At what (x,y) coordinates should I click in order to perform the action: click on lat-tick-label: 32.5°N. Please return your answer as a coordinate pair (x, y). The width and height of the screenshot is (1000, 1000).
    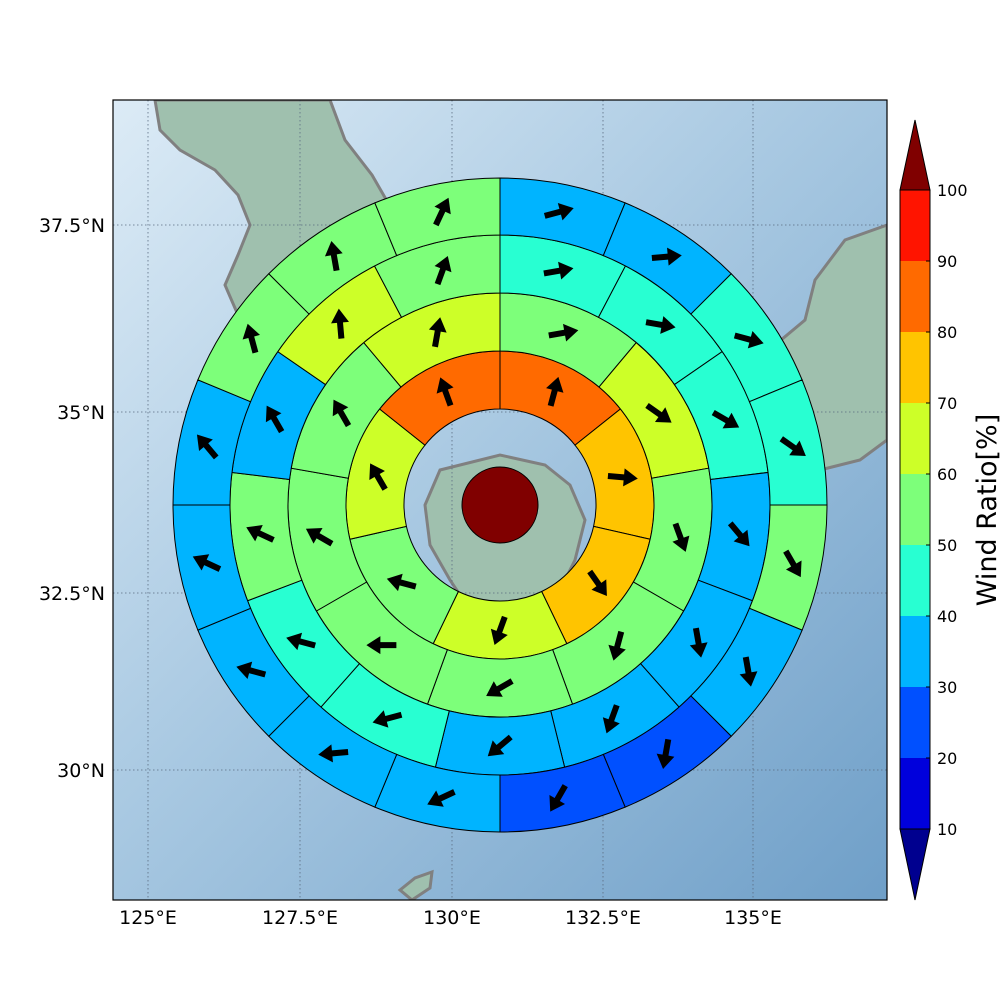
    Looking at the image, I should click on (72, 594).